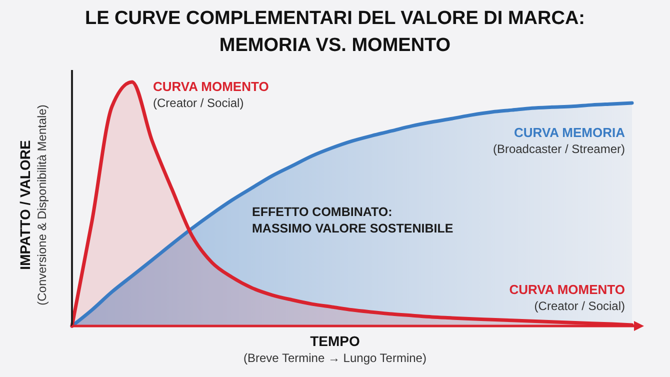 This screenshot has height=377, width=670. What do you see at coordinates (42, 205) in the screenshot?
I see `text: (Conversione & Disponibilità Mentale)` at bounding box center [42, 205].